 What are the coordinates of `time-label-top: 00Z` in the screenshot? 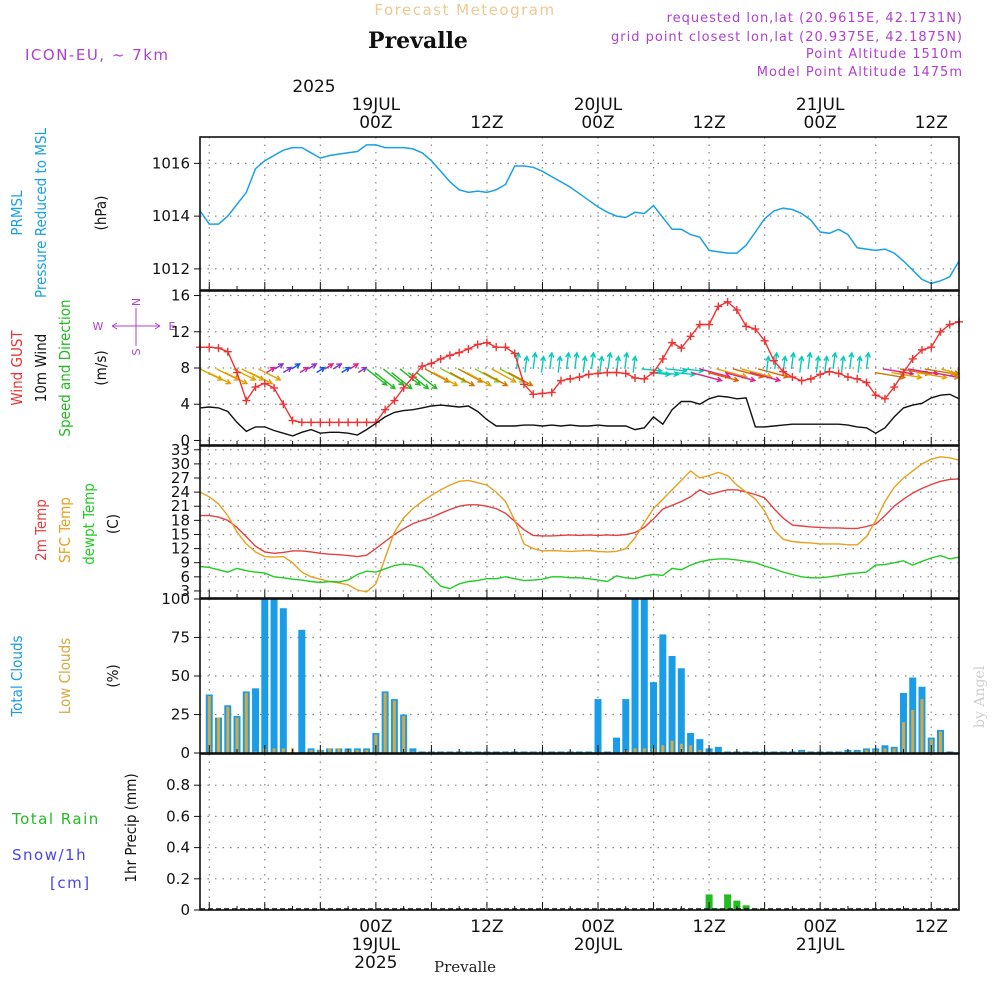 It's located at (375, 123).